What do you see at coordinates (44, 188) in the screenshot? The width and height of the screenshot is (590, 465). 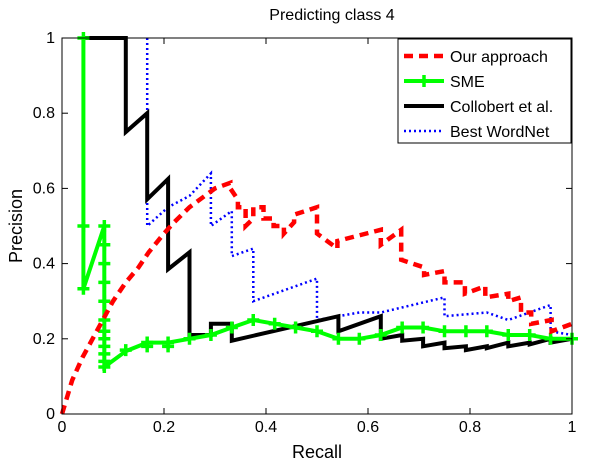 I see `y-tick-label: 0.6` at bounding box center [44, 188].